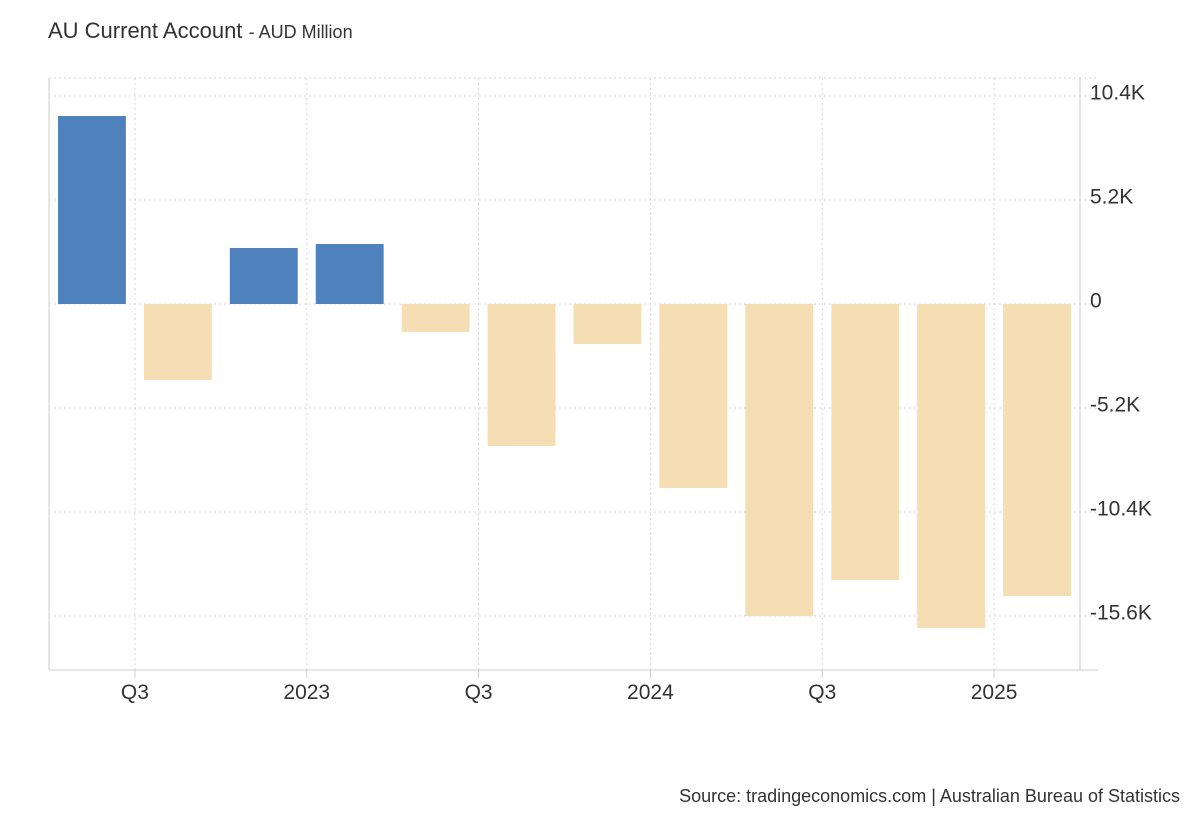 The height and width of the screenshot is (820, 1200). What do you see at coordinates (1121, 509) in the screenshot?
I see `y-tick-label: -10.4K` at bounding box center [1121, 509].